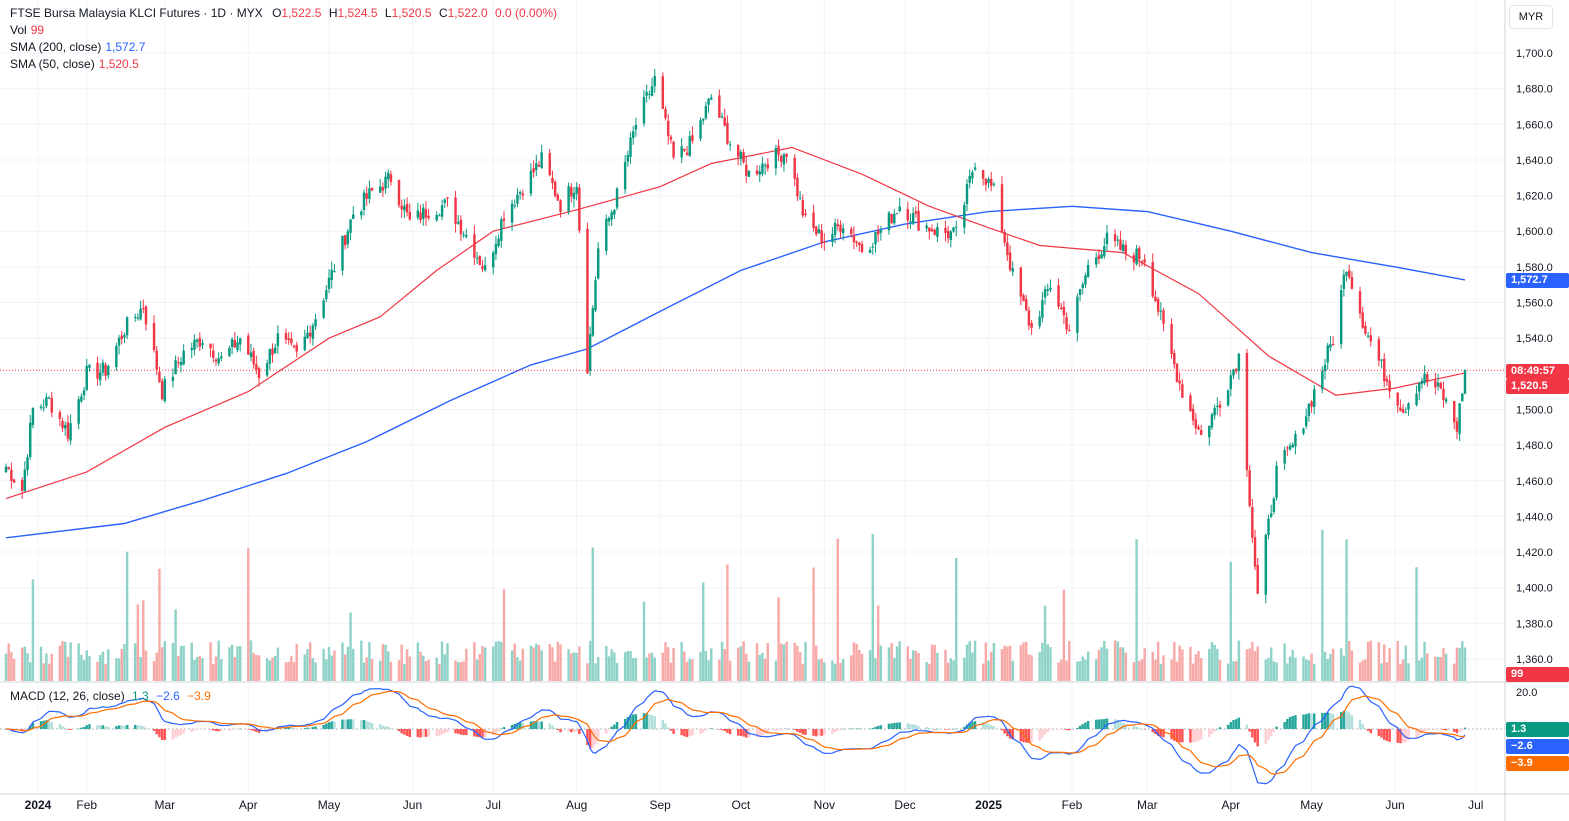 This screenshot has width=1569, height=821. I want to click on currency-button: MYR, so click(1531, 17).